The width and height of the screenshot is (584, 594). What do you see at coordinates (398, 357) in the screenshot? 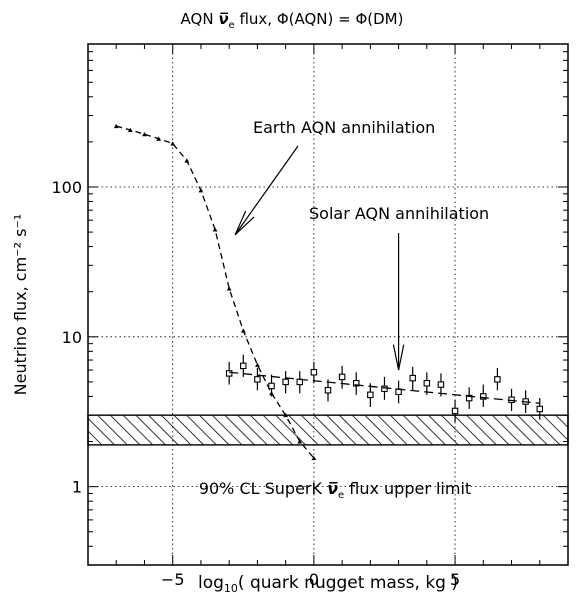
I see `solar-arrow-head` at bounding box center [398, 357].